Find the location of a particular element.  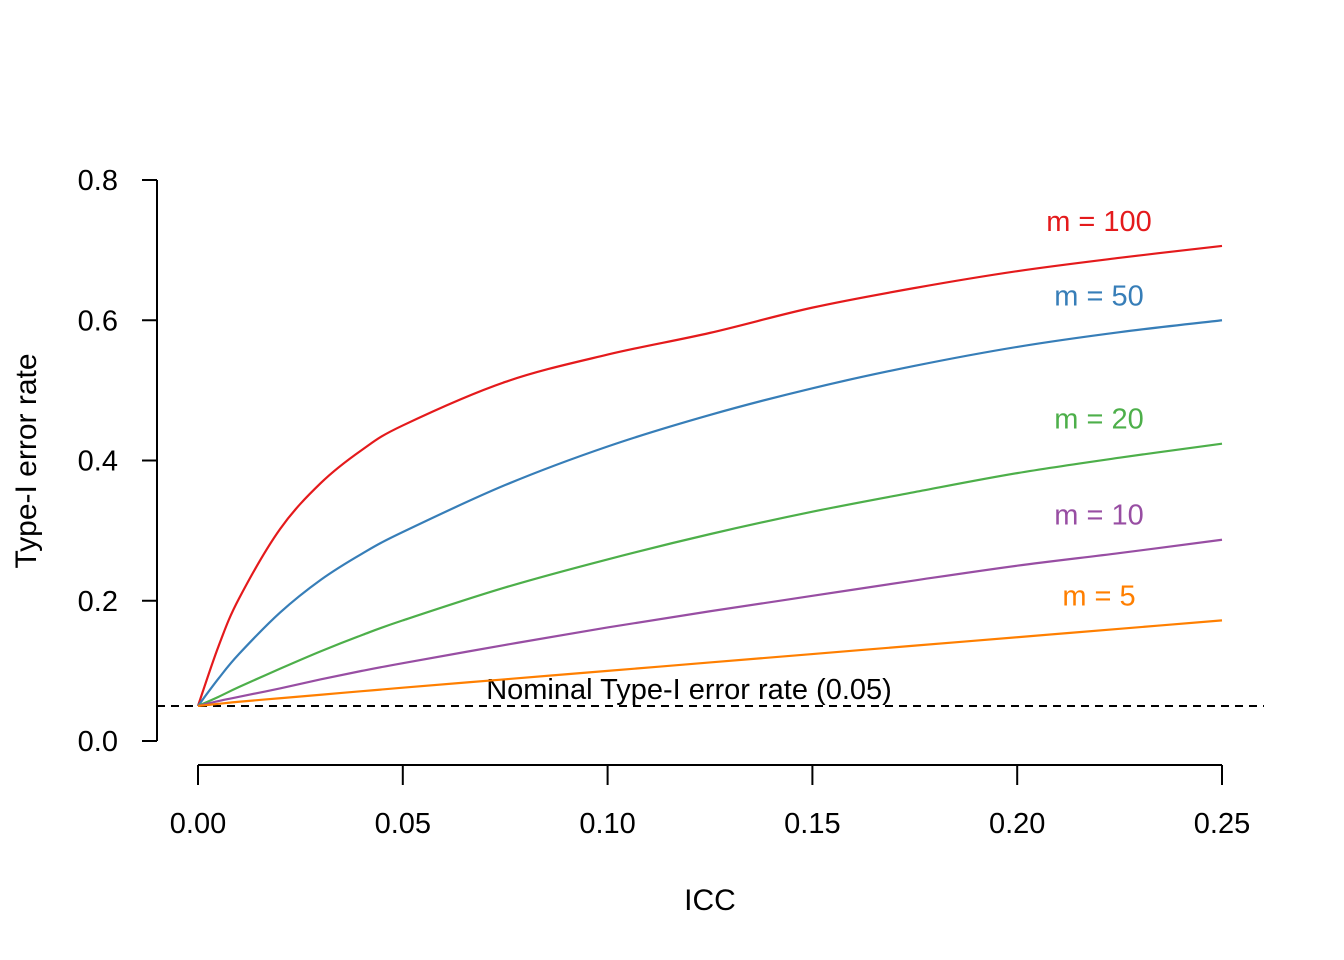

y-tick-label: 0.8 is located at coordinates (98, 181).